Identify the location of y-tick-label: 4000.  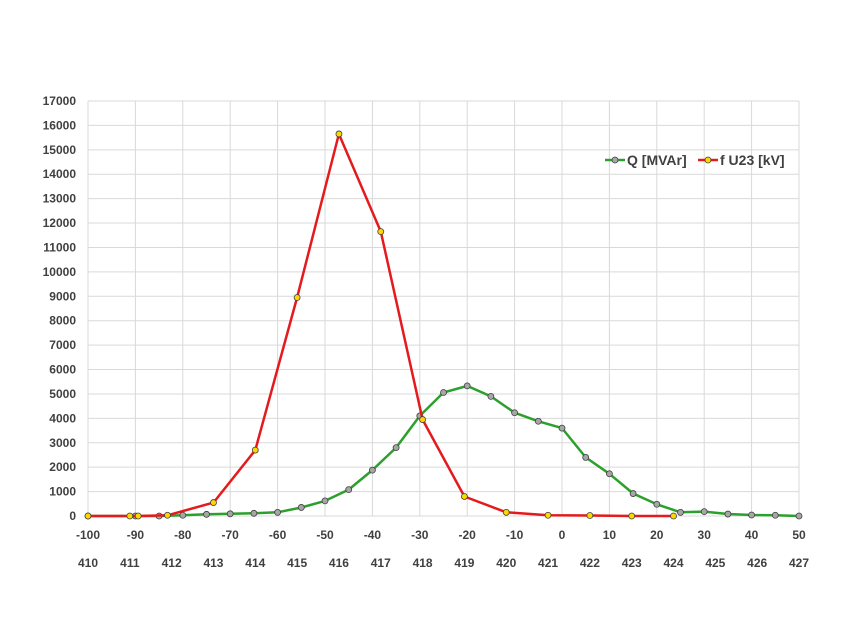
(62, 418).